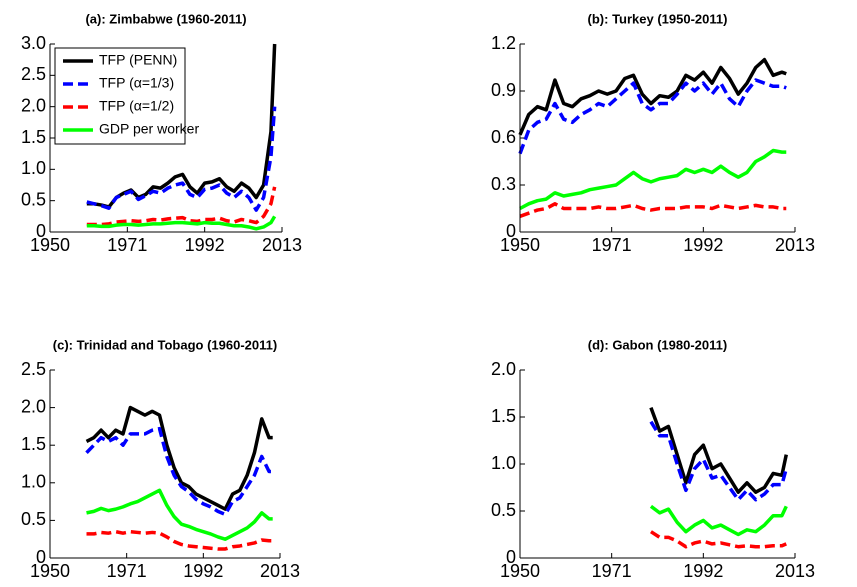  What do you see at coordinates (503, 137) in the screenshot?
I see `y-tick-label: 0.6` at bounding box center [503, 137].